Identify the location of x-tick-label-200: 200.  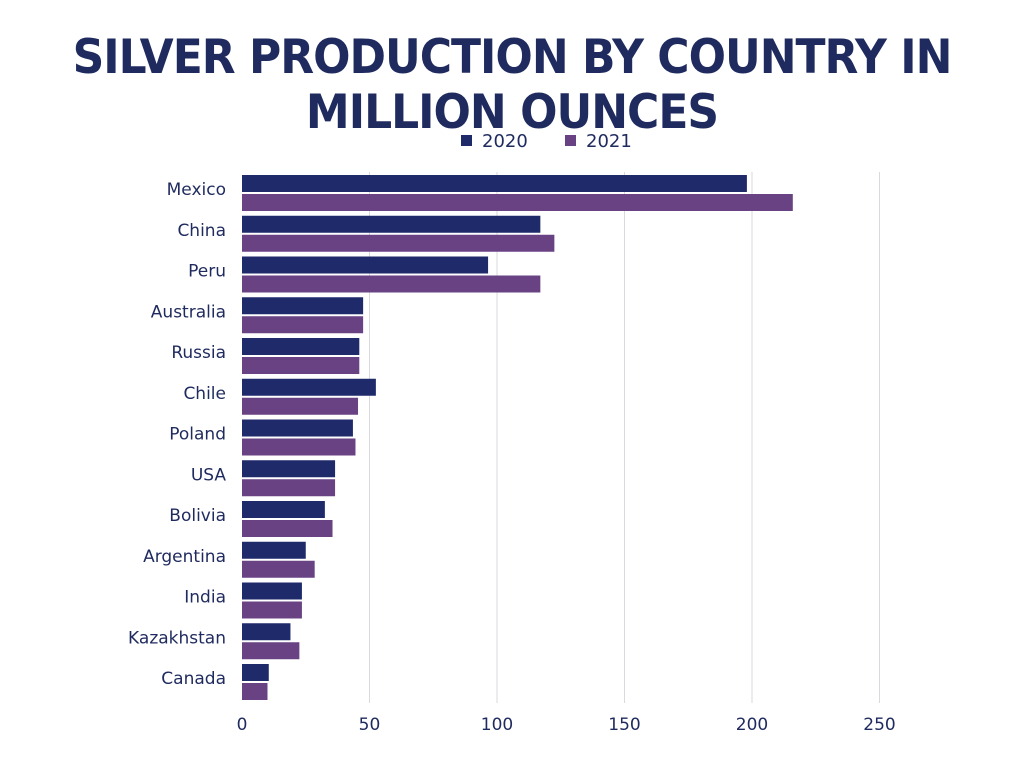
(752, 725).